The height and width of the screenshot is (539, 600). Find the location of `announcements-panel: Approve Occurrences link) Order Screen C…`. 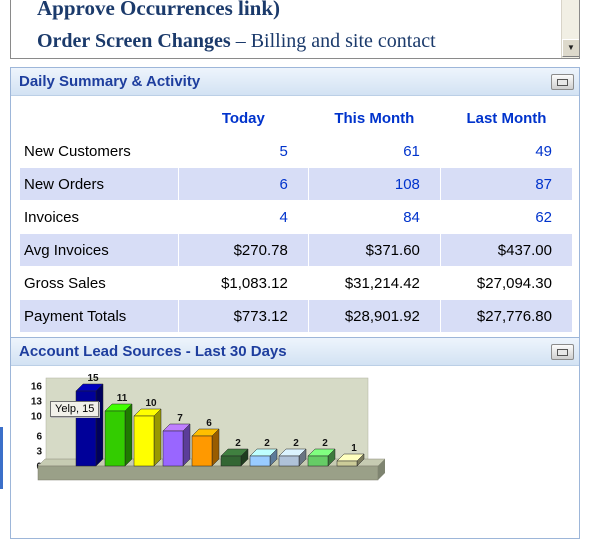

announcements-panel: Approve Occurrences link) Order Screen C… is located at coordinates (295, 29).